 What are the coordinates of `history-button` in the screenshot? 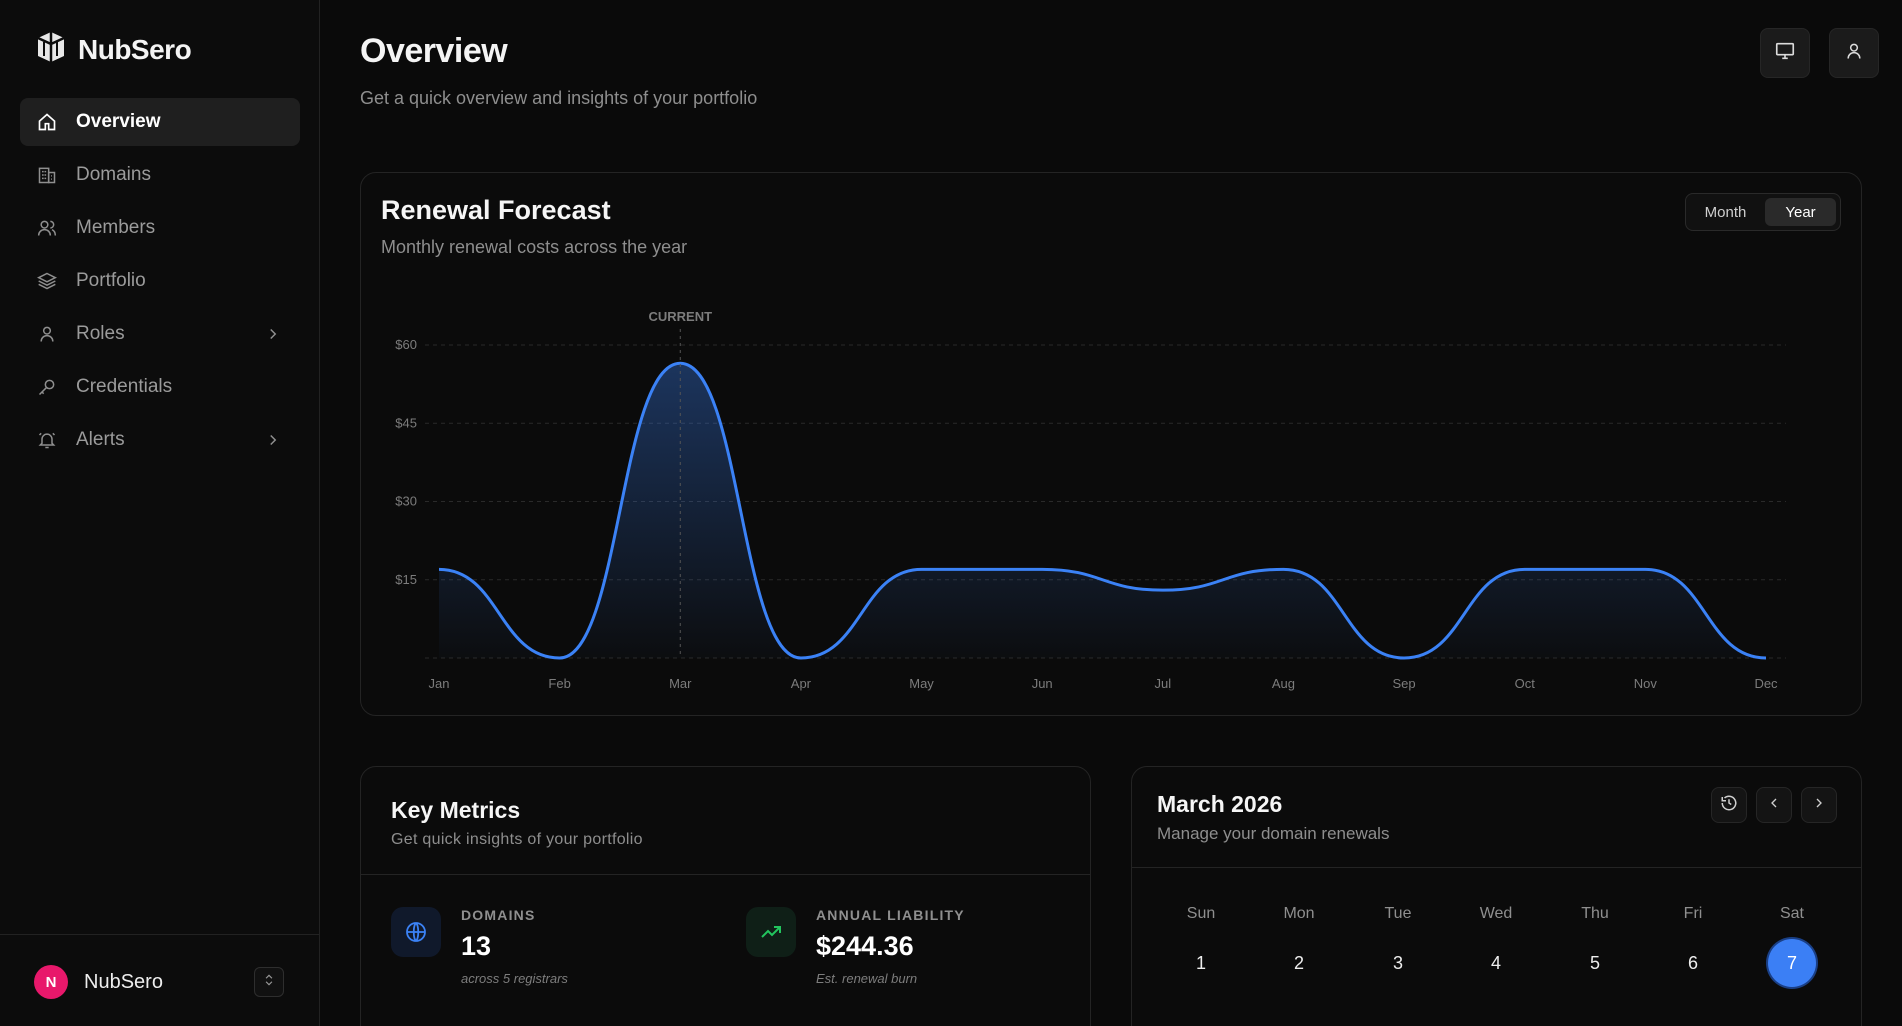 It's located at (1729, 805).